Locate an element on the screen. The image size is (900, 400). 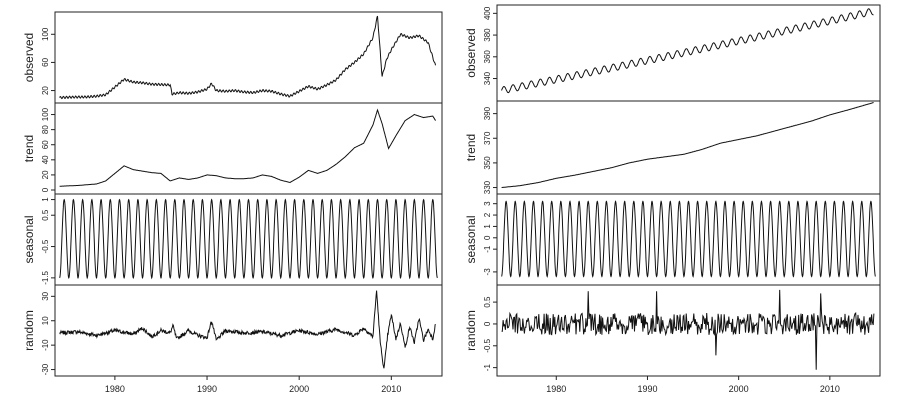
y-tick-label: 80 is located at coordinates (45, 129).